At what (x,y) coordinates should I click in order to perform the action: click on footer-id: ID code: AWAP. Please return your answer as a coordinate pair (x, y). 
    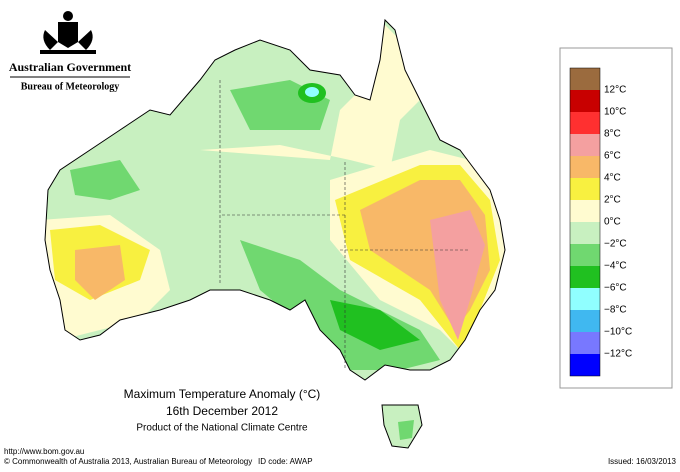
    Looking at the image, I should click on (285, 461).